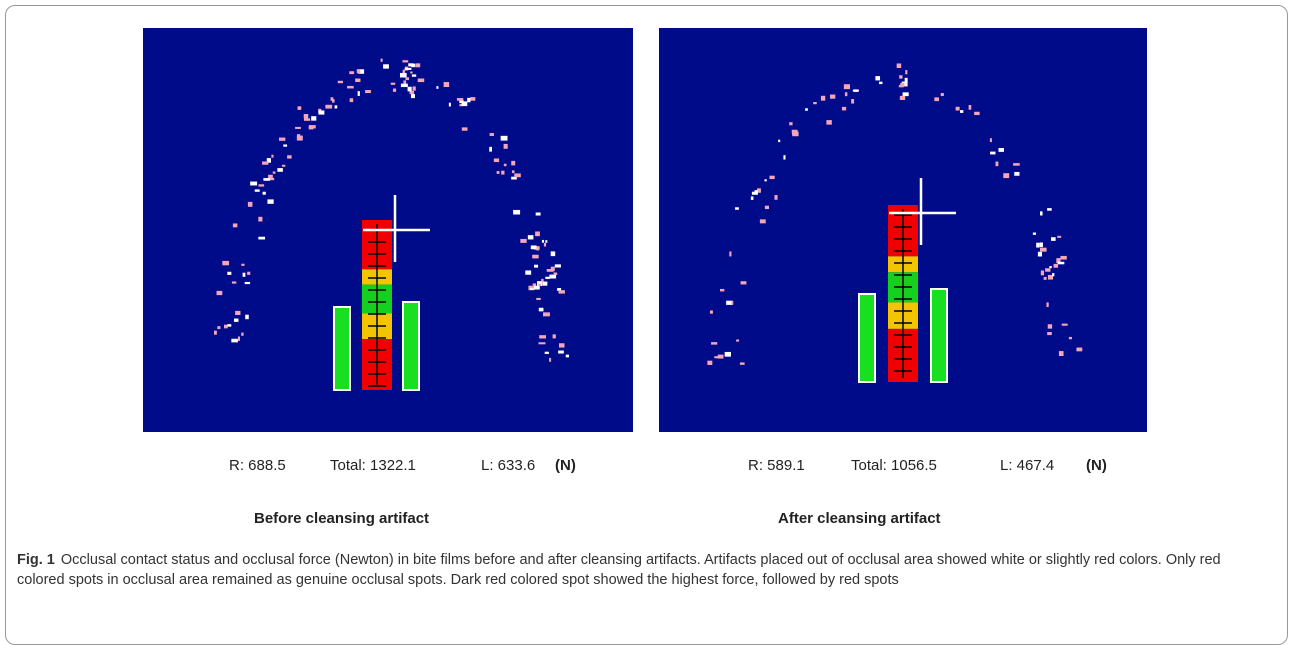 This screenshot has width=1293, height=645. I want to click on total-force: Total: 1322.1, so click(373, 465).